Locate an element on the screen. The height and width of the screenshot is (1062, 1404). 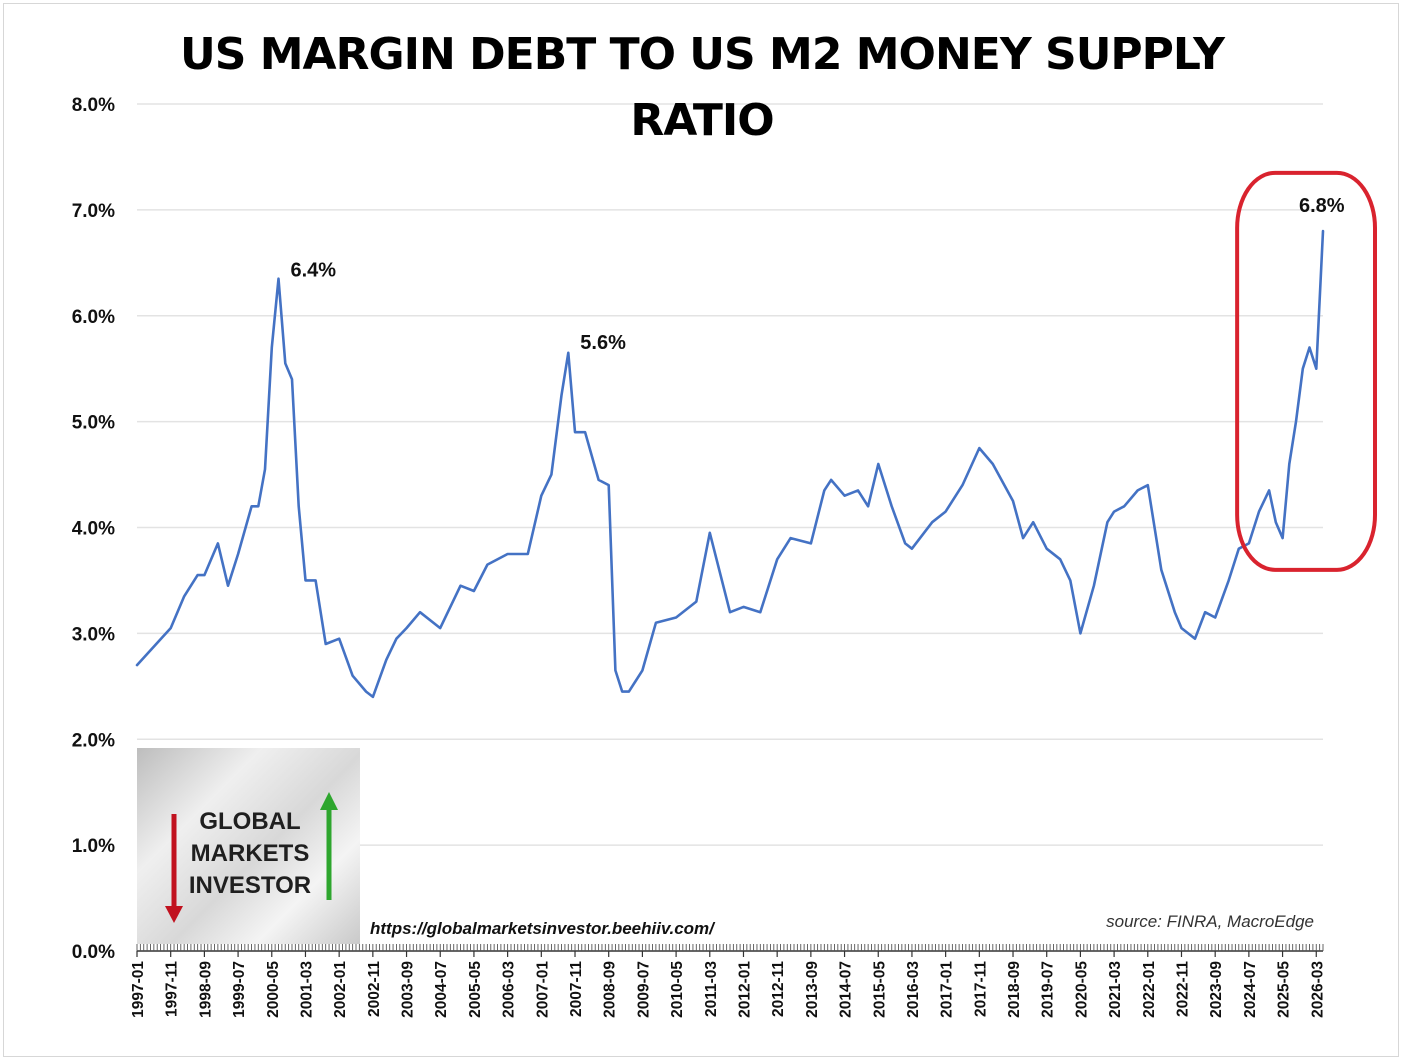
x-tick-label: 2023-09 is located at coordinates (1216, 989).